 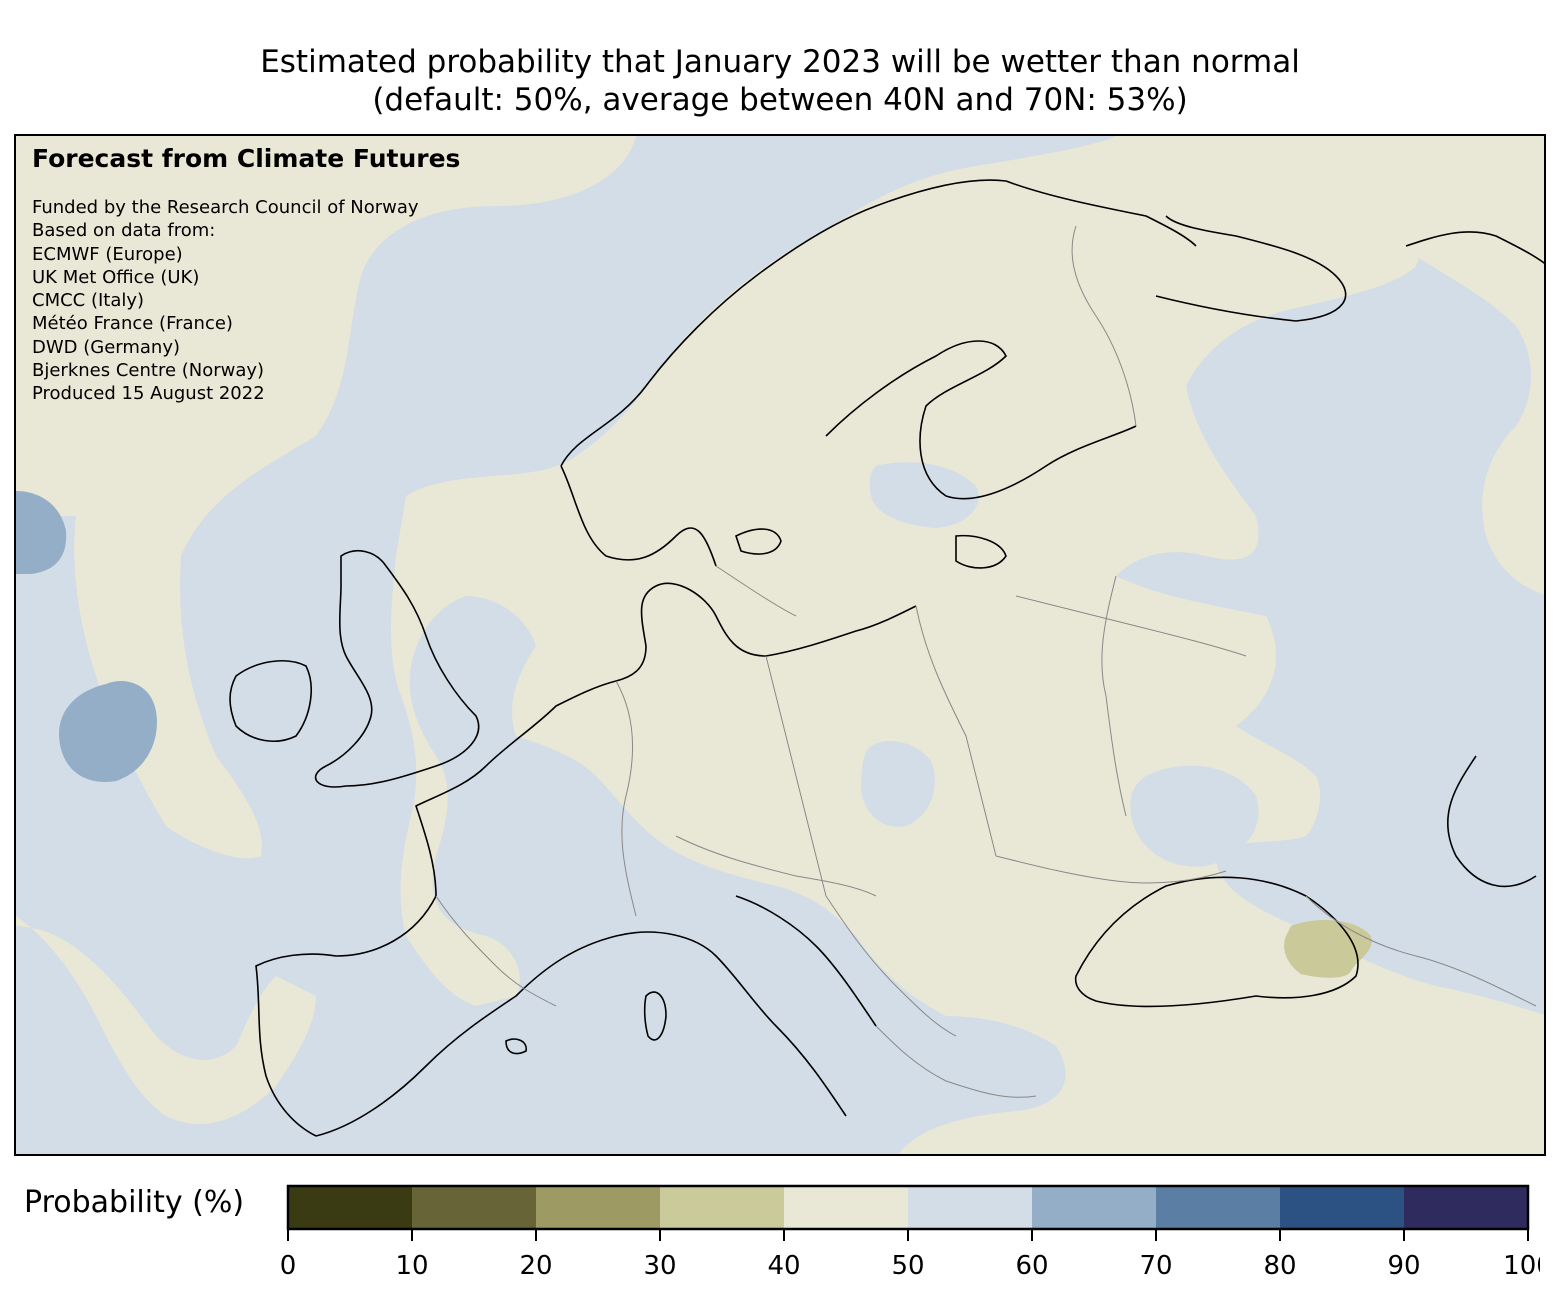 What do you see at coordinates (1328, 949) in the screenshot?
I see `field-30-40-patch` at bounding box center [1328, 949].